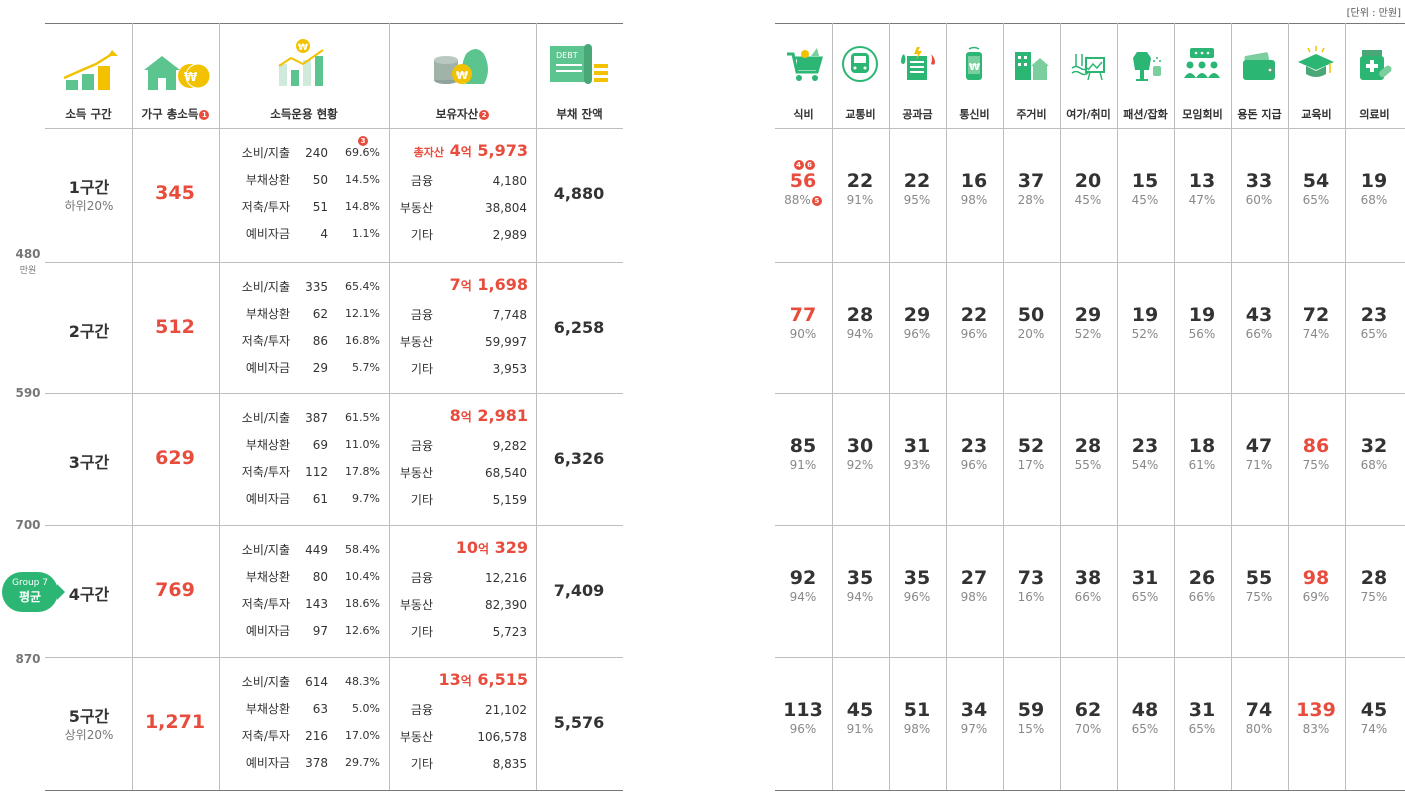  What do you see at coordinates (1316, 323) in the screenshot?
I see `spending-cell: 72 74%` at bounding box center [1316, 323].